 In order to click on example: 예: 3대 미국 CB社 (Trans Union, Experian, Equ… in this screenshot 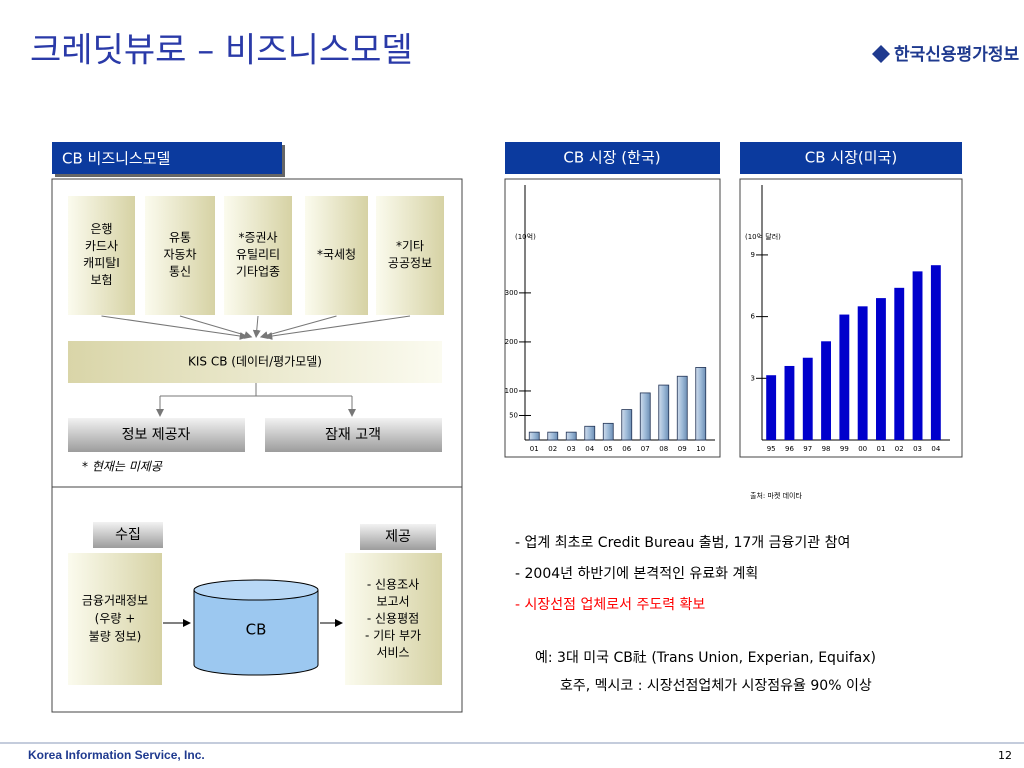, I will do `click(705, 658)`.